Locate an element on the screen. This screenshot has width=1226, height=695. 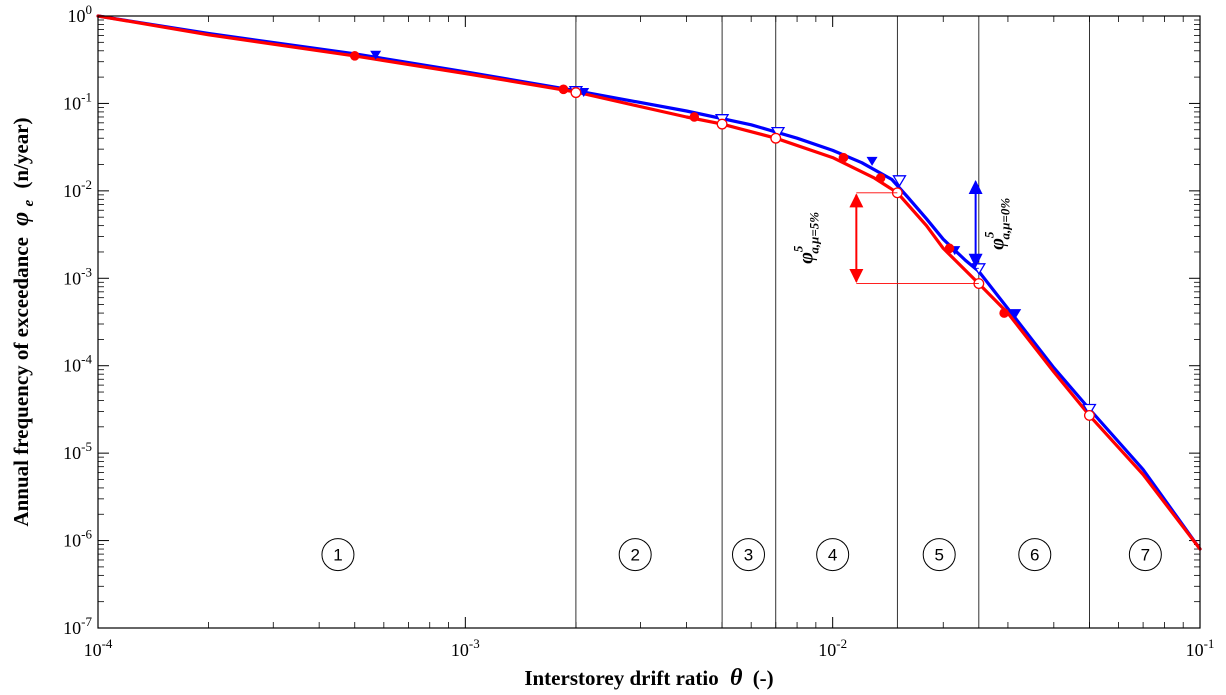
zone-label: 2 is located at coordinates (634, 555).